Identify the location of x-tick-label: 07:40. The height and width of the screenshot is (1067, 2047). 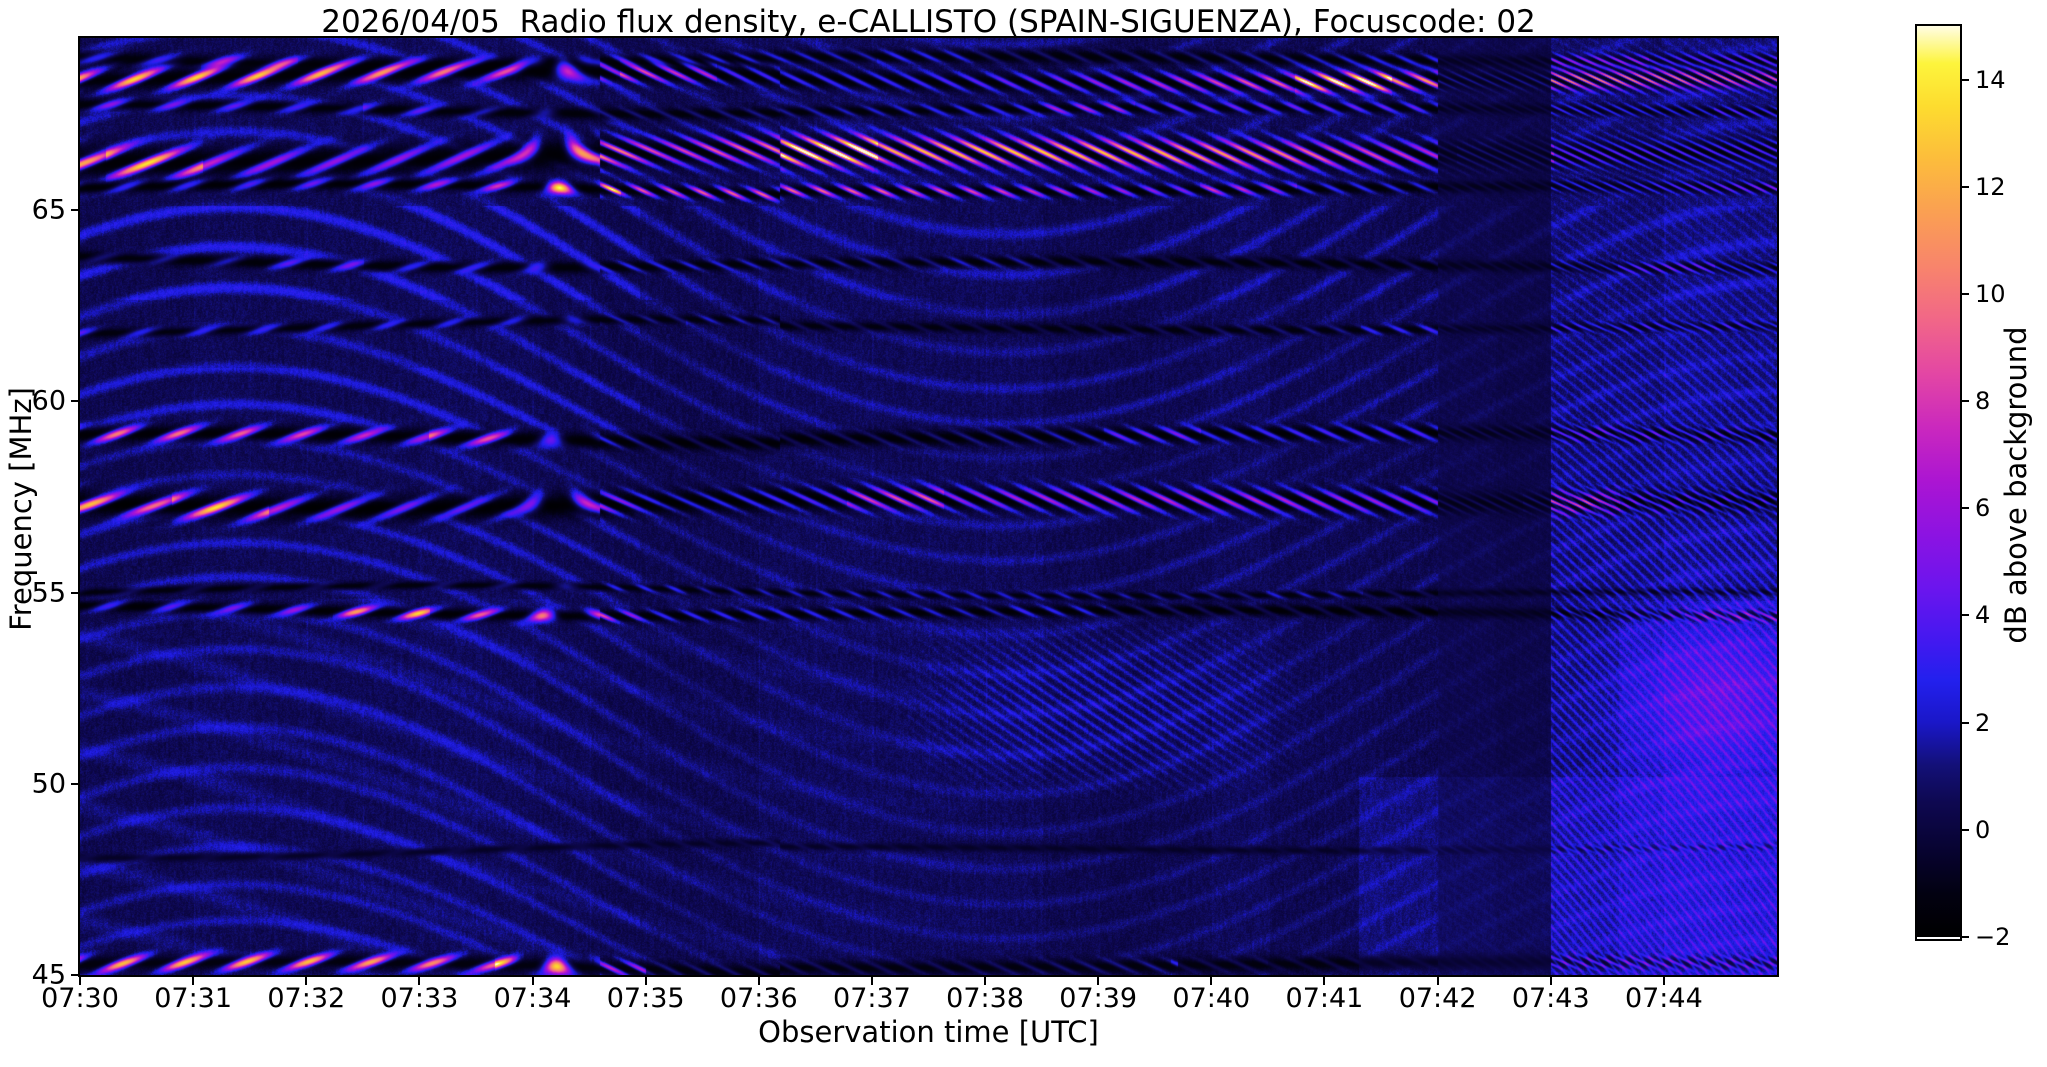
(1211, 998).